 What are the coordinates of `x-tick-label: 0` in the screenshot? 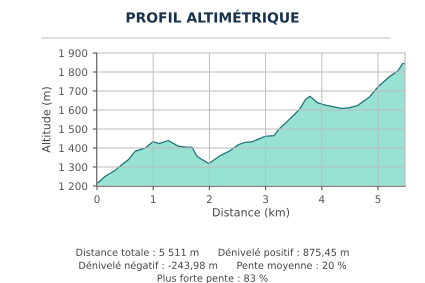 It's located at (97, 199).